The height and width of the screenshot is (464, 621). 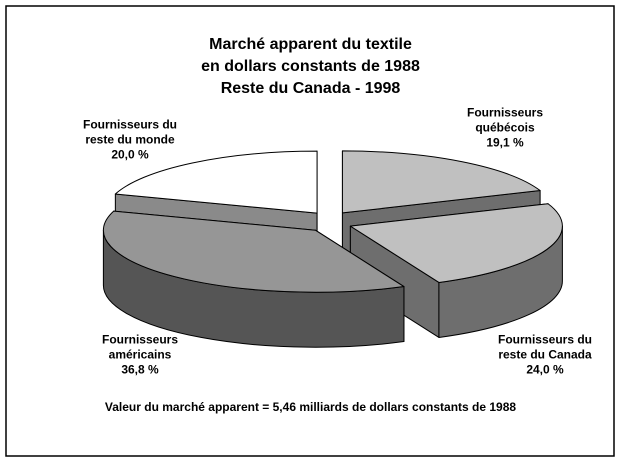 I want to click on slice-label: Fournisseurs du reste du monde 20,0 %, so click(x=130, y=140).